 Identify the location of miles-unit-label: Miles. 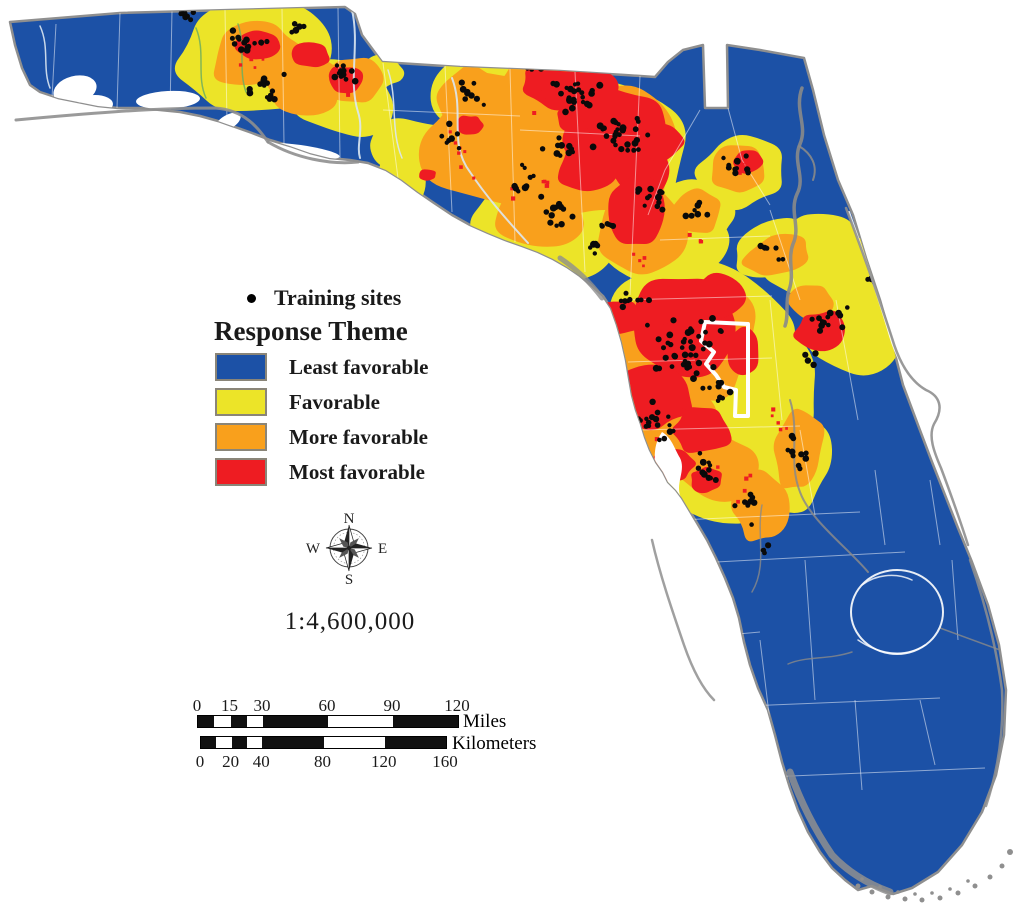
(485, 721).